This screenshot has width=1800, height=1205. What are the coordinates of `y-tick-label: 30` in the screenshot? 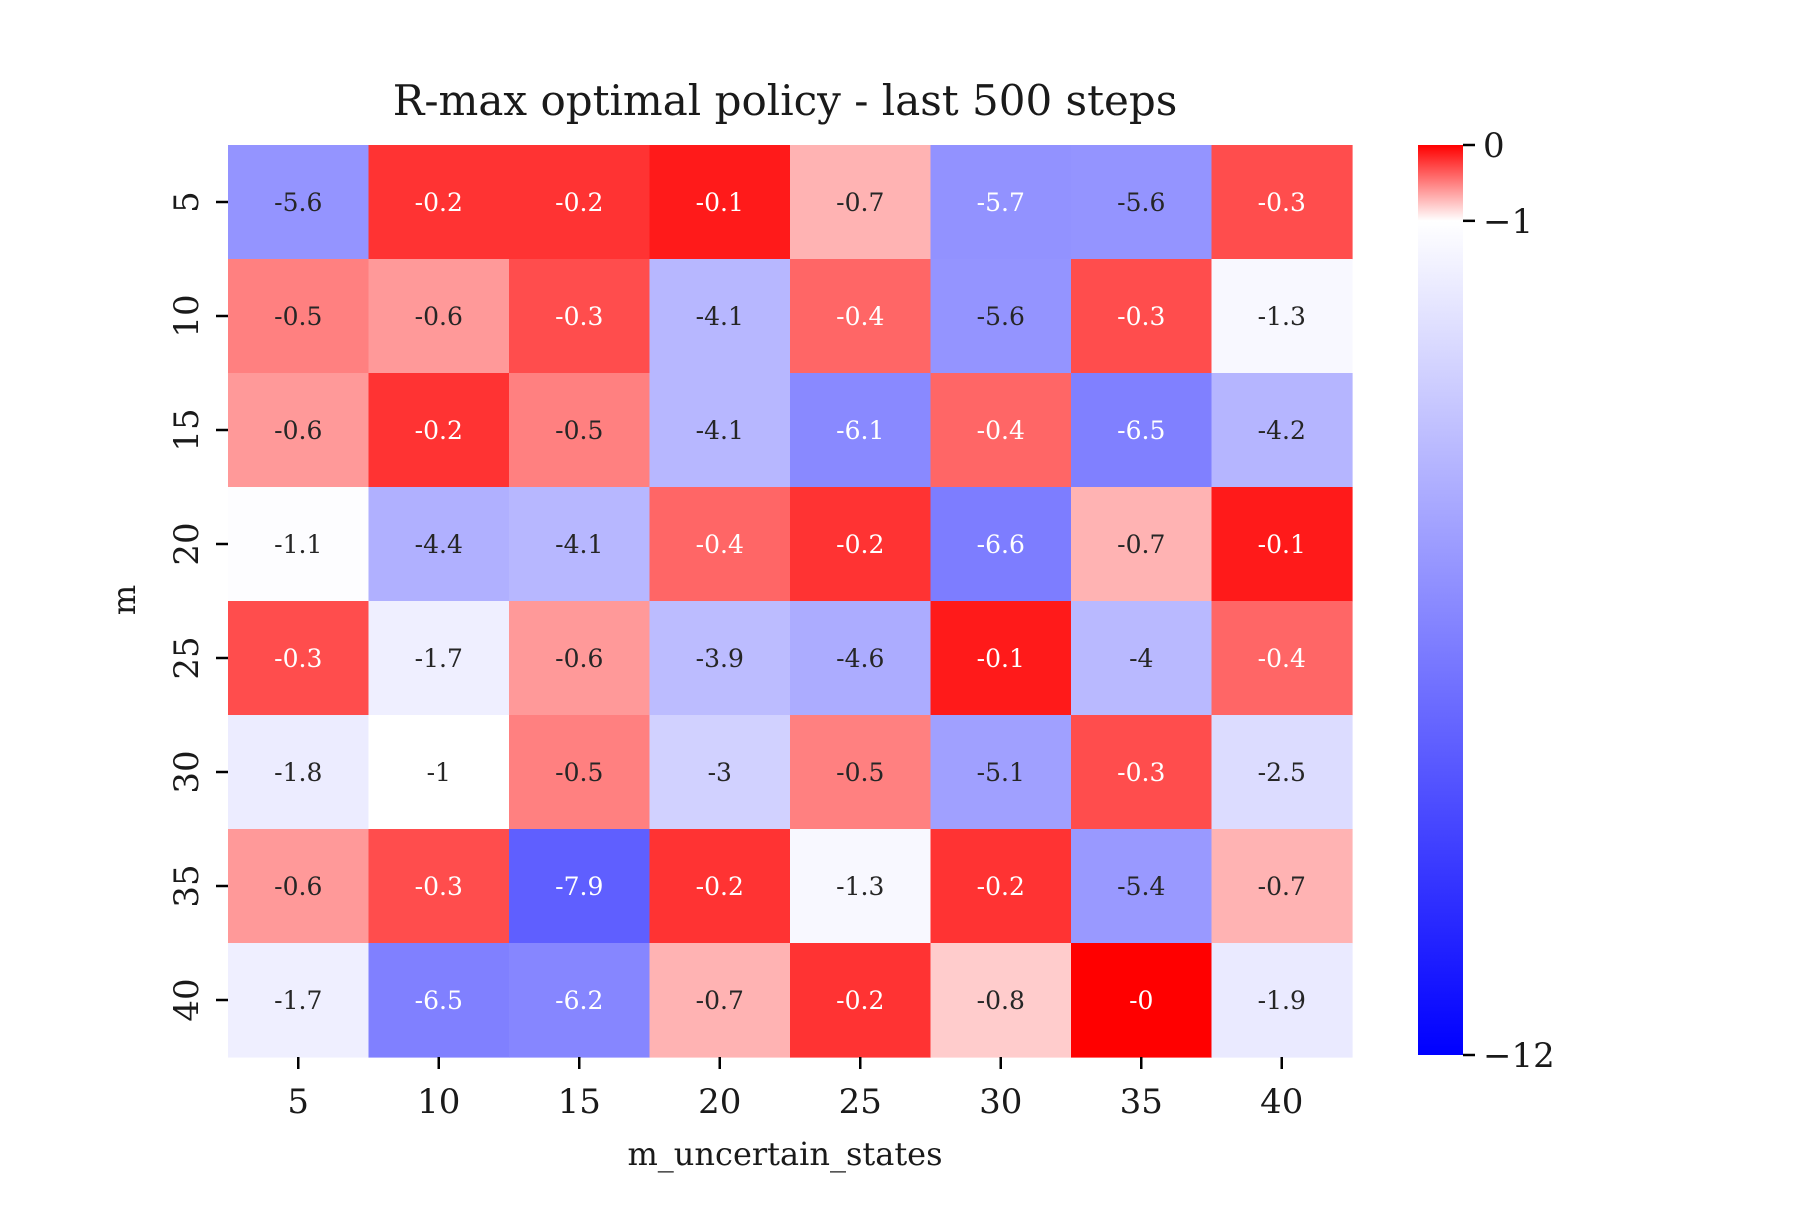 It's located at (187, 771).